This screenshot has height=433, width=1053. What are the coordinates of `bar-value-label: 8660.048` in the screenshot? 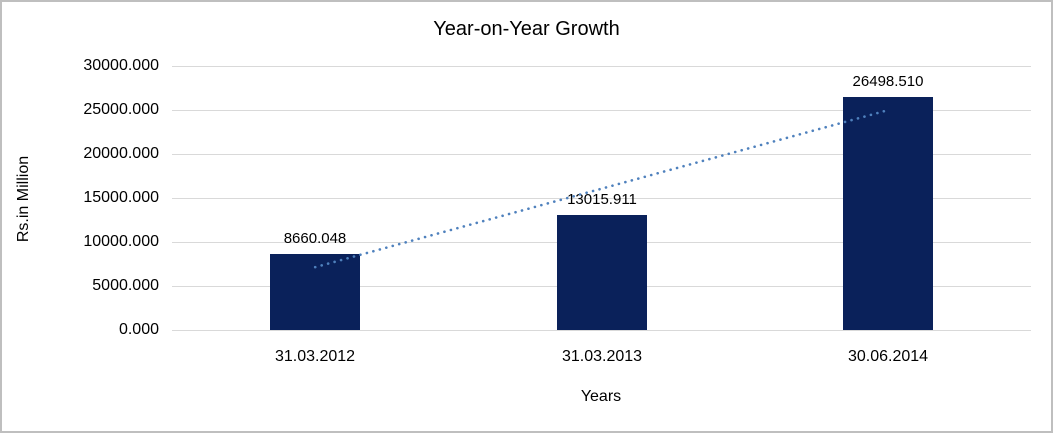 It's located at (315, 238).